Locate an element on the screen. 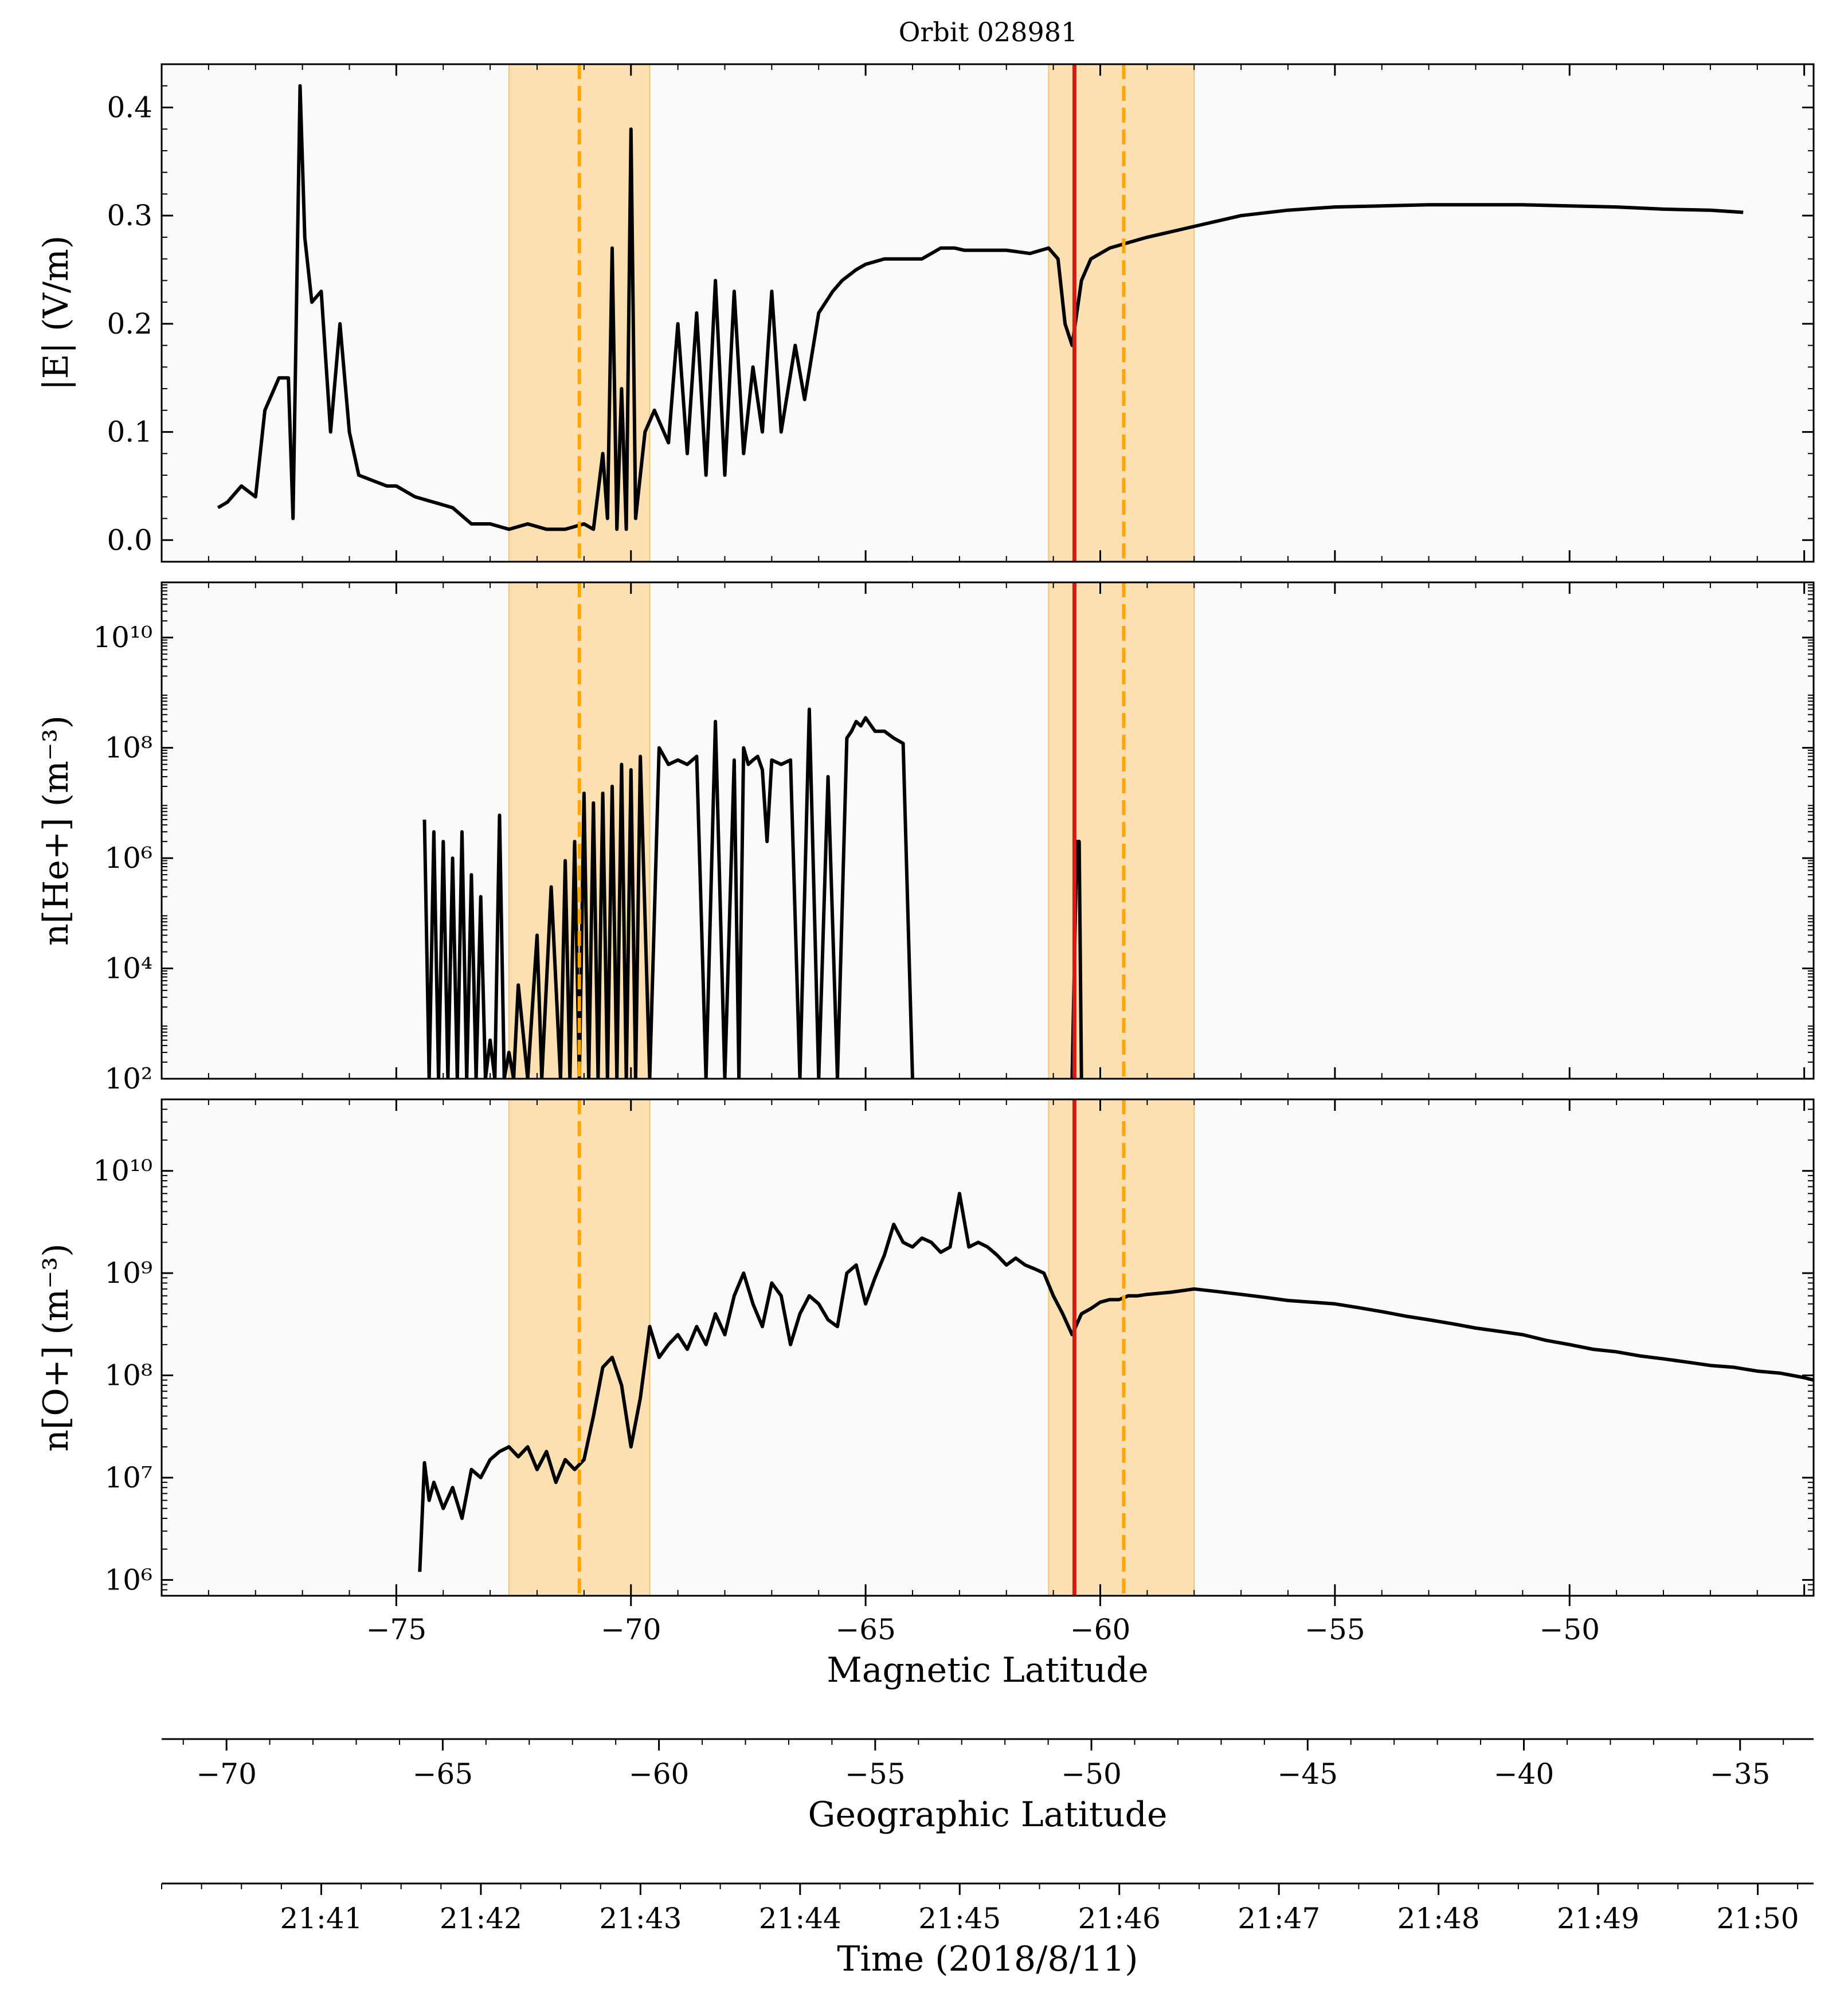  x-tick-label: −70 is located at coordinates (631, 1629).